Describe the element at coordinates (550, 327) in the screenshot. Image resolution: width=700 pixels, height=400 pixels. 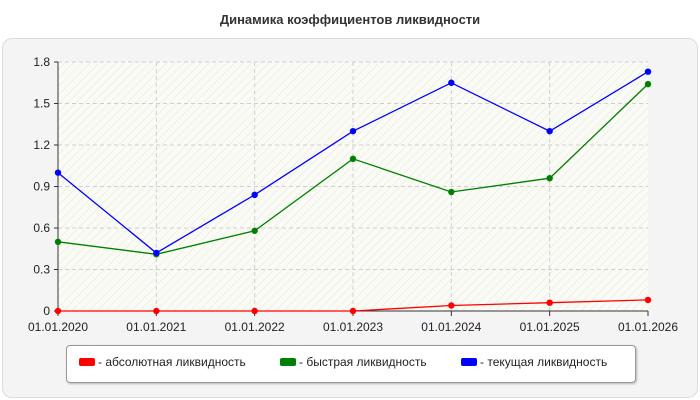
I see `x-tick-label: 01.01.2025` at that location.